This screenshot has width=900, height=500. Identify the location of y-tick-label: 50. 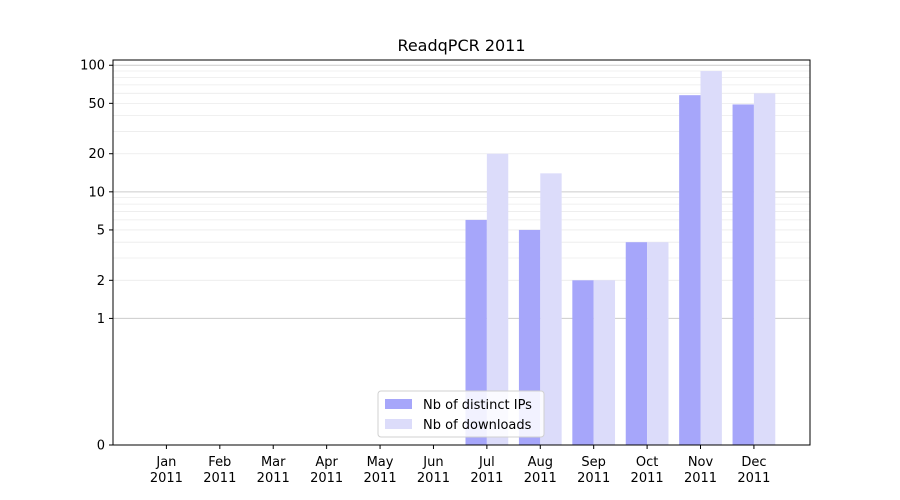
(96, 104).